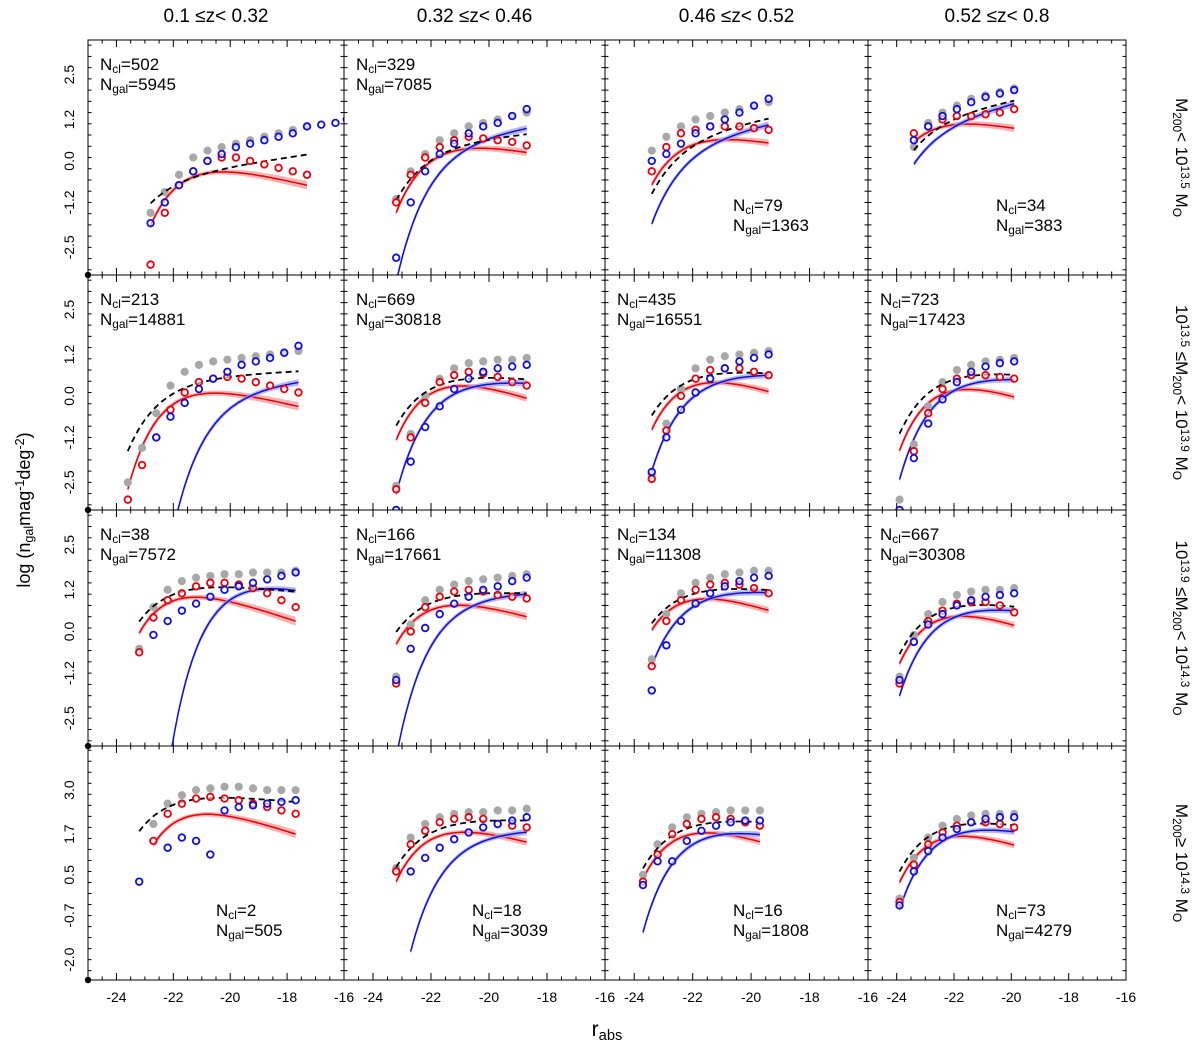 This screenshot has width=1200, height=1051. Describe the element at coordinates (125, 535) in the screenshot. I see `ncl-annotation: Ncl=38` at that location.